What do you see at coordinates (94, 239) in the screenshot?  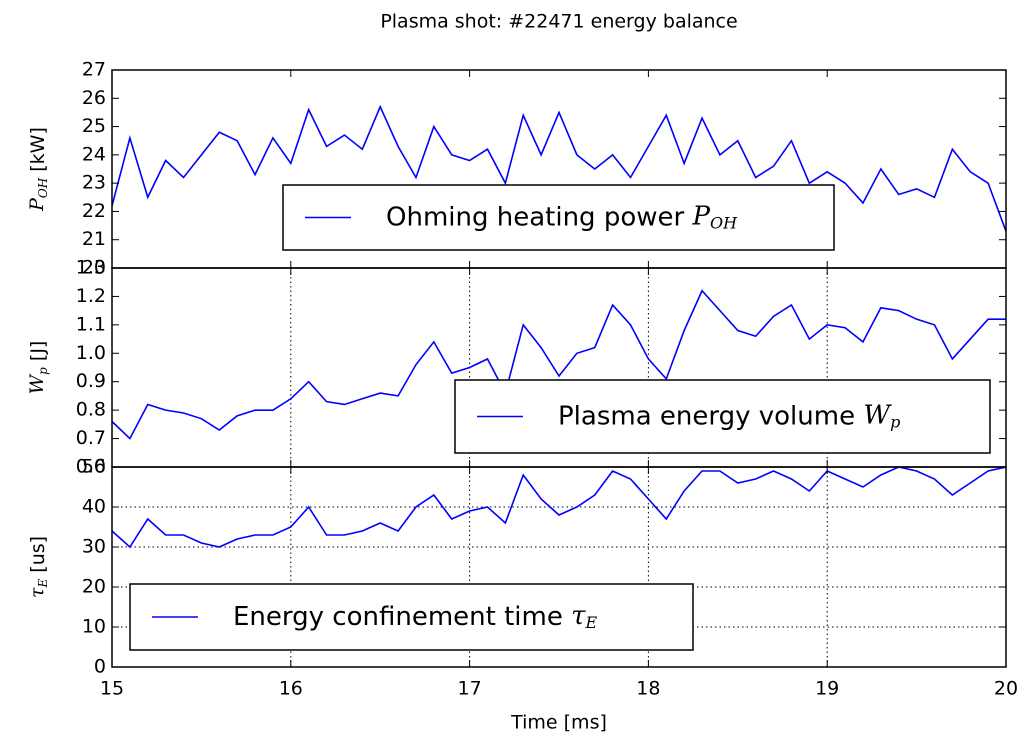 I see `y-tick-label: 21` at bounding box center [94, 239].